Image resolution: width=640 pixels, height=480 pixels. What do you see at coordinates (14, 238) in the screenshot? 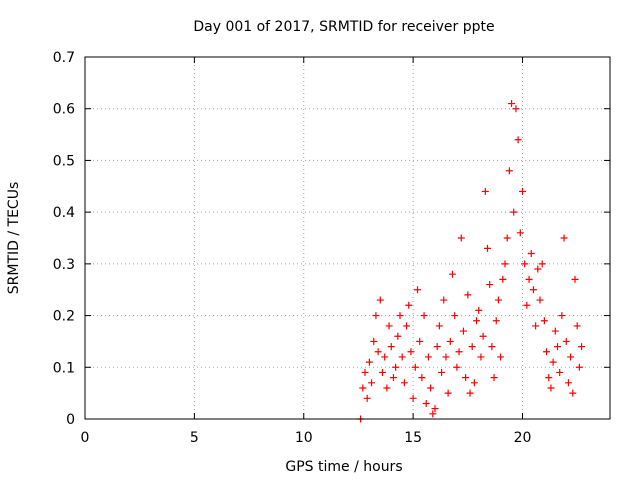
I see `y-axis-label: SRMTID / TECUs` at bounding box center [14, 238].